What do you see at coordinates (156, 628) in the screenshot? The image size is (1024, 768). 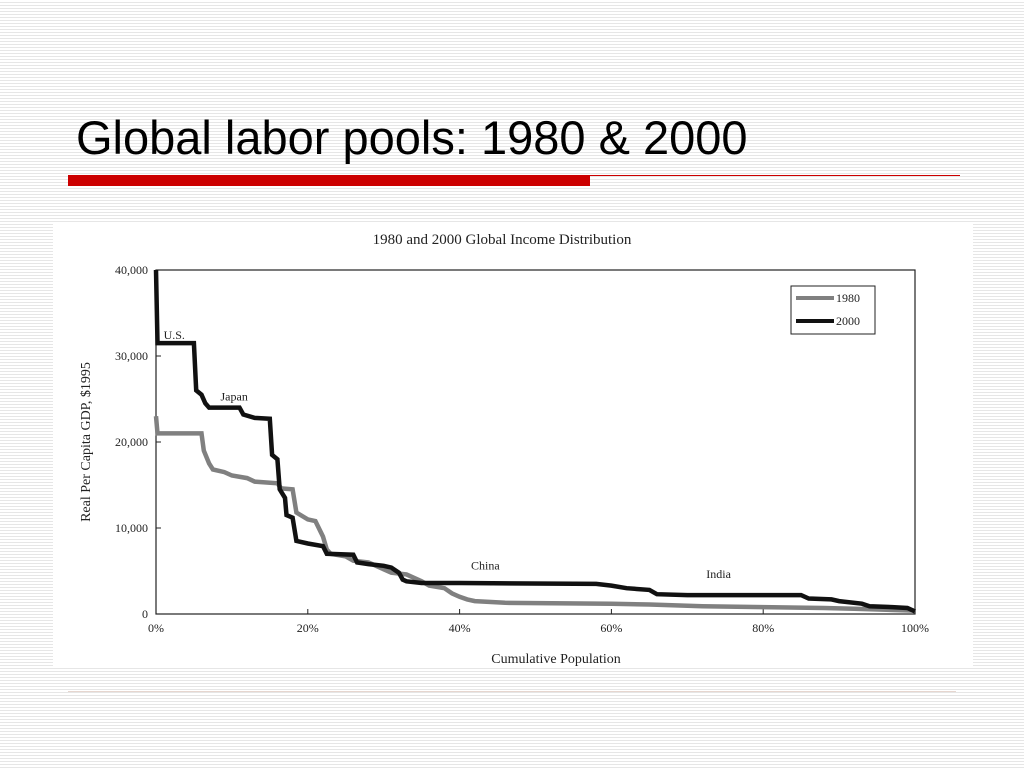 I see `x-tick-label: 0%` at bounding box center [156, 628].